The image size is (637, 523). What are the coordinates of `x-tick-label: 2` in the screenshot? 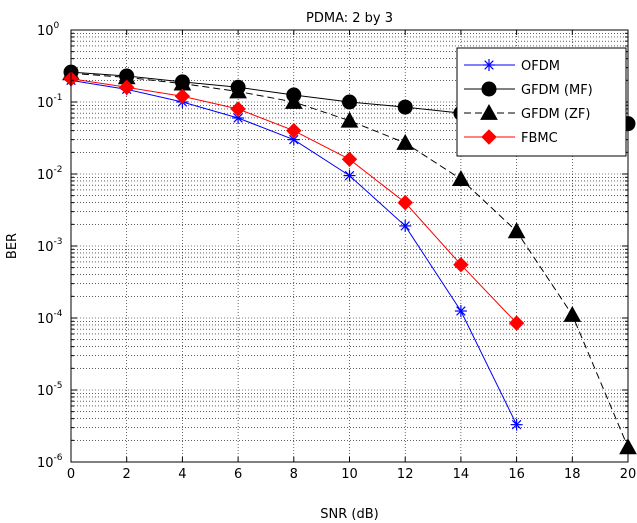 It's located at (127, 474).